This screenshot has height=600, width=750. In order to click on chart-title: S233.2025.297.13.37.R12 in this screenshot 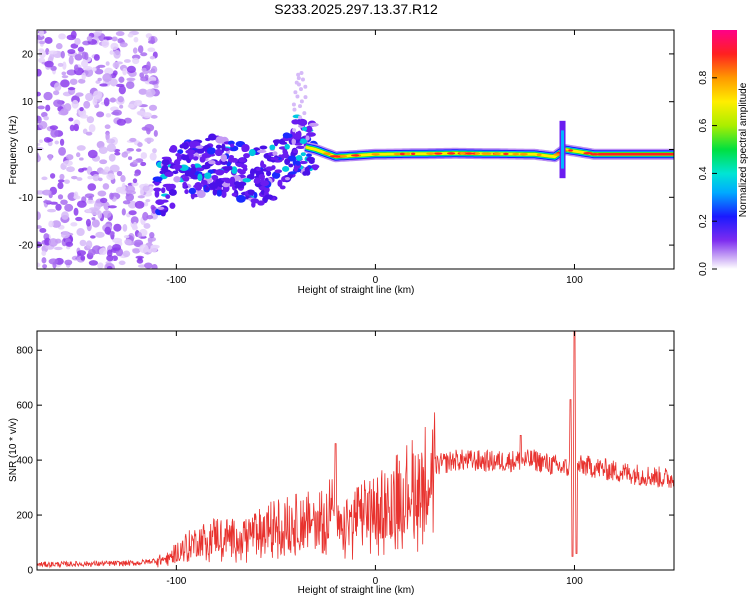, I will do `click(356, 9)`.